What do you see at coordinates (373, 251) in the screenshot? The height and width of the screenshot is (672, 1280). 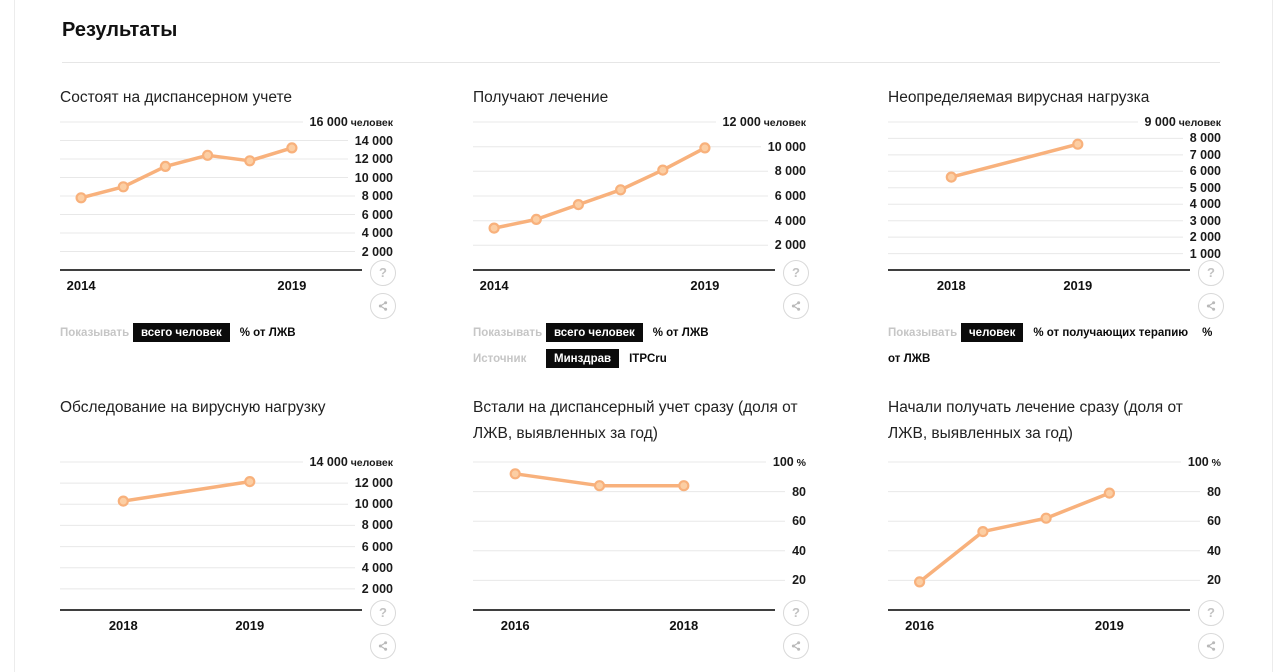 I see `y-axis-label: 2 000` at bounding box center [373, 251].